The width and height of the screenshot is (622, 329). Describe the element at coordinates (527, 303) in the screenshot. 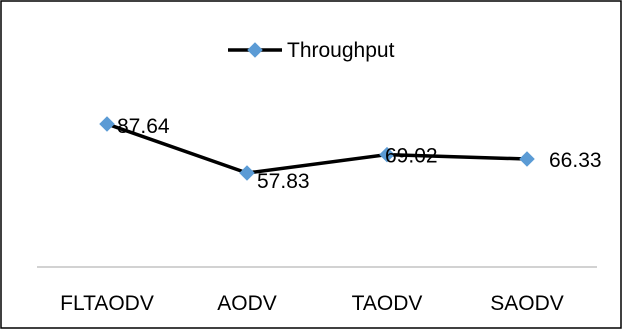

I see `x-tick-label-saodv: SAODV` at that location.